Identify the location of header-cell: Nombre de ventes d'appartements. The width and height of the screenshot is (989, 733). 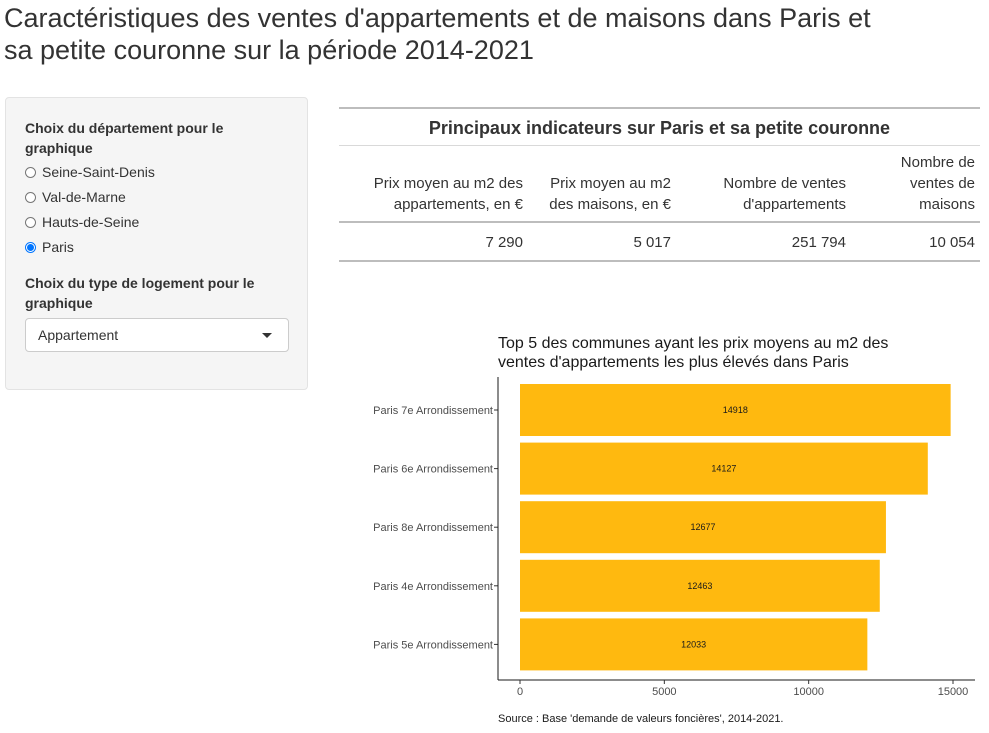
(784, 194).